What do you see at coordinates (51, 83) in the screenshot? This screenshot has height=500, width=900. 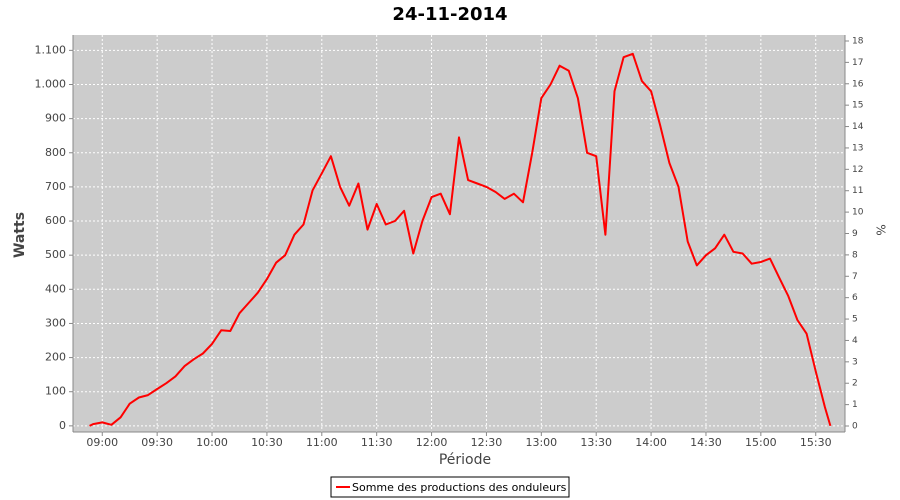 I see `y-tick-label: 1.000` at bounding box center [51, 83].